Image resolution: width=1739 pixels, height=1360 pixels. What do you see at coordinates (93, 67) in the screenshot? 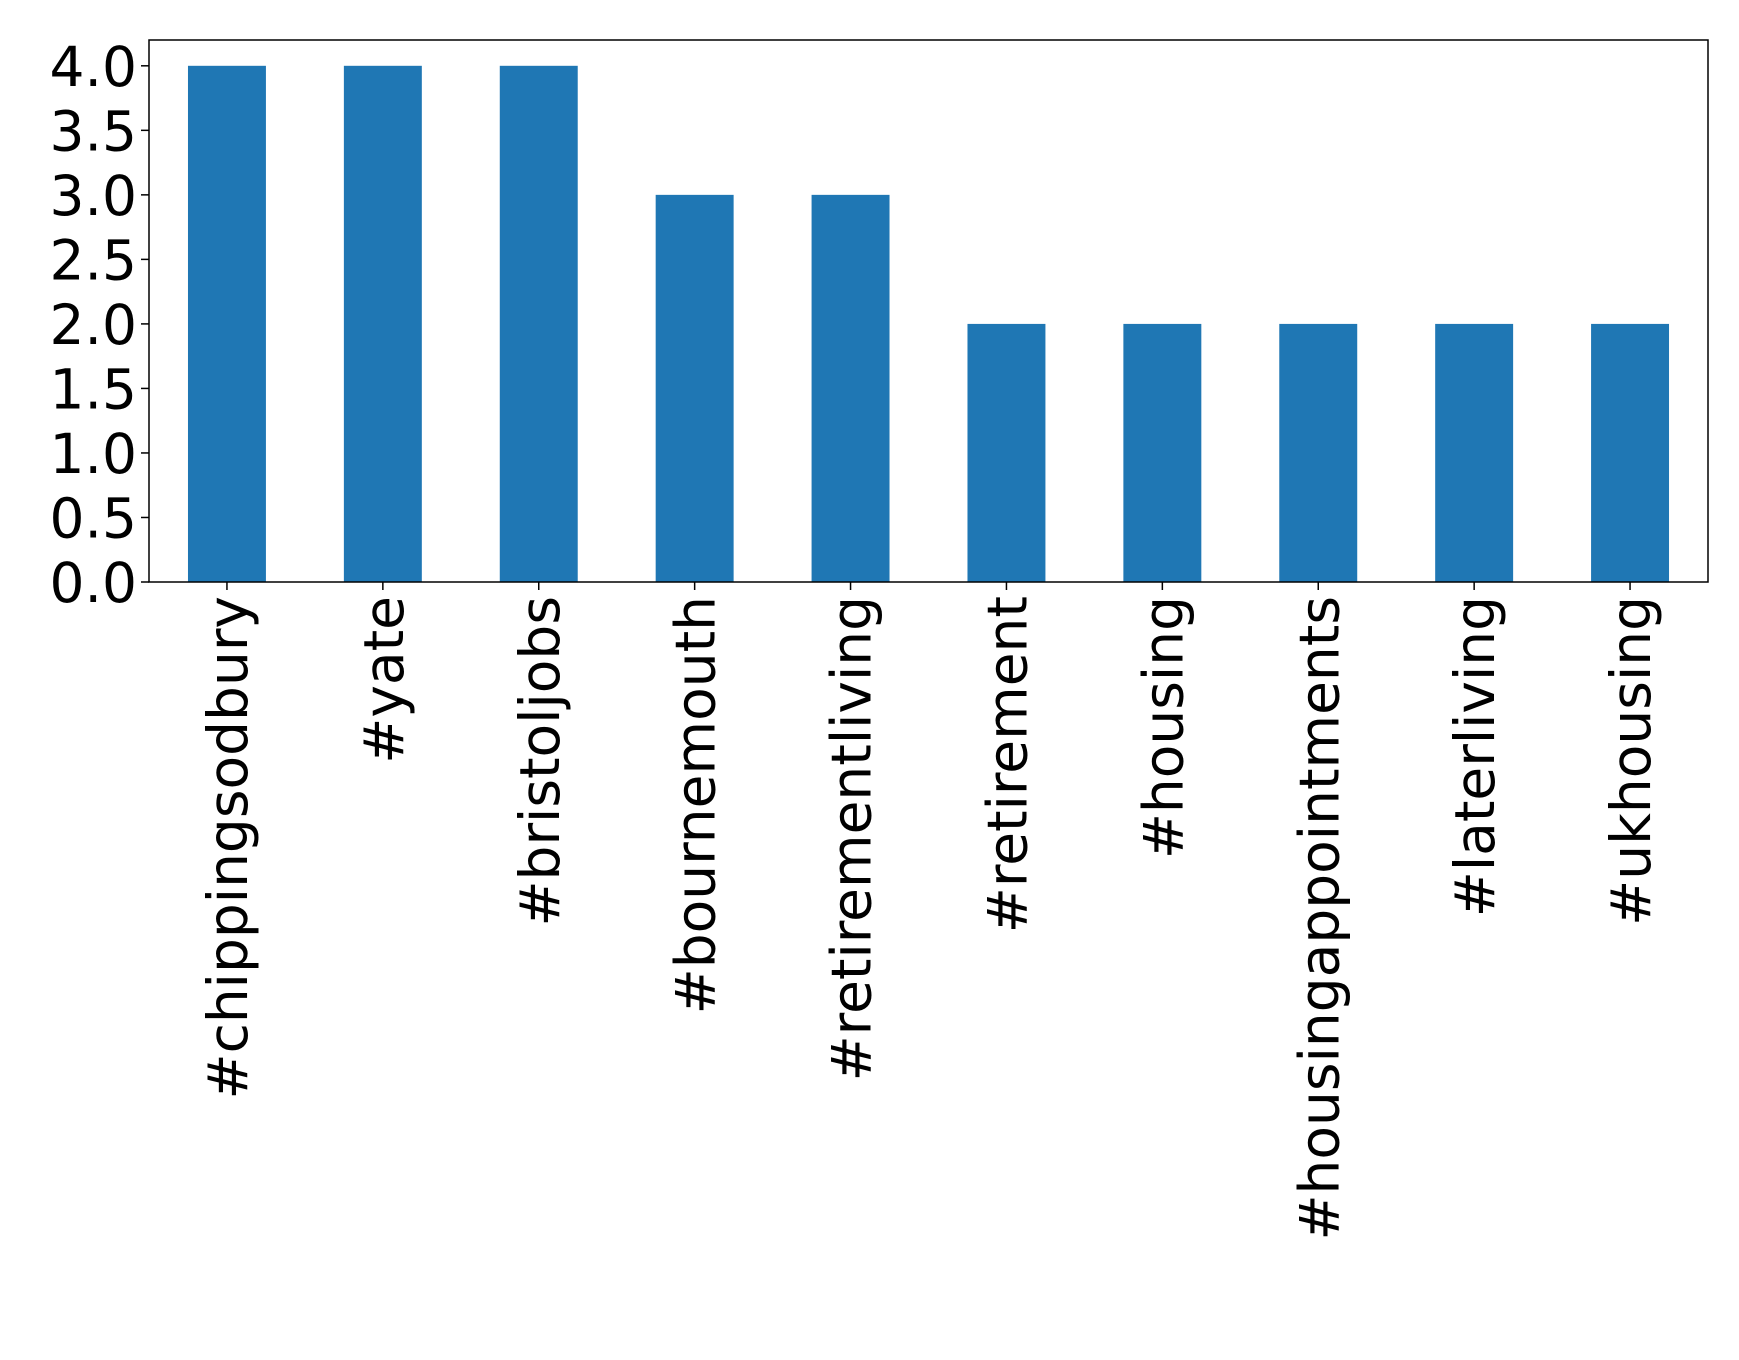
I see `y-tick-label: 4.0` at bounding box center [93, 67].